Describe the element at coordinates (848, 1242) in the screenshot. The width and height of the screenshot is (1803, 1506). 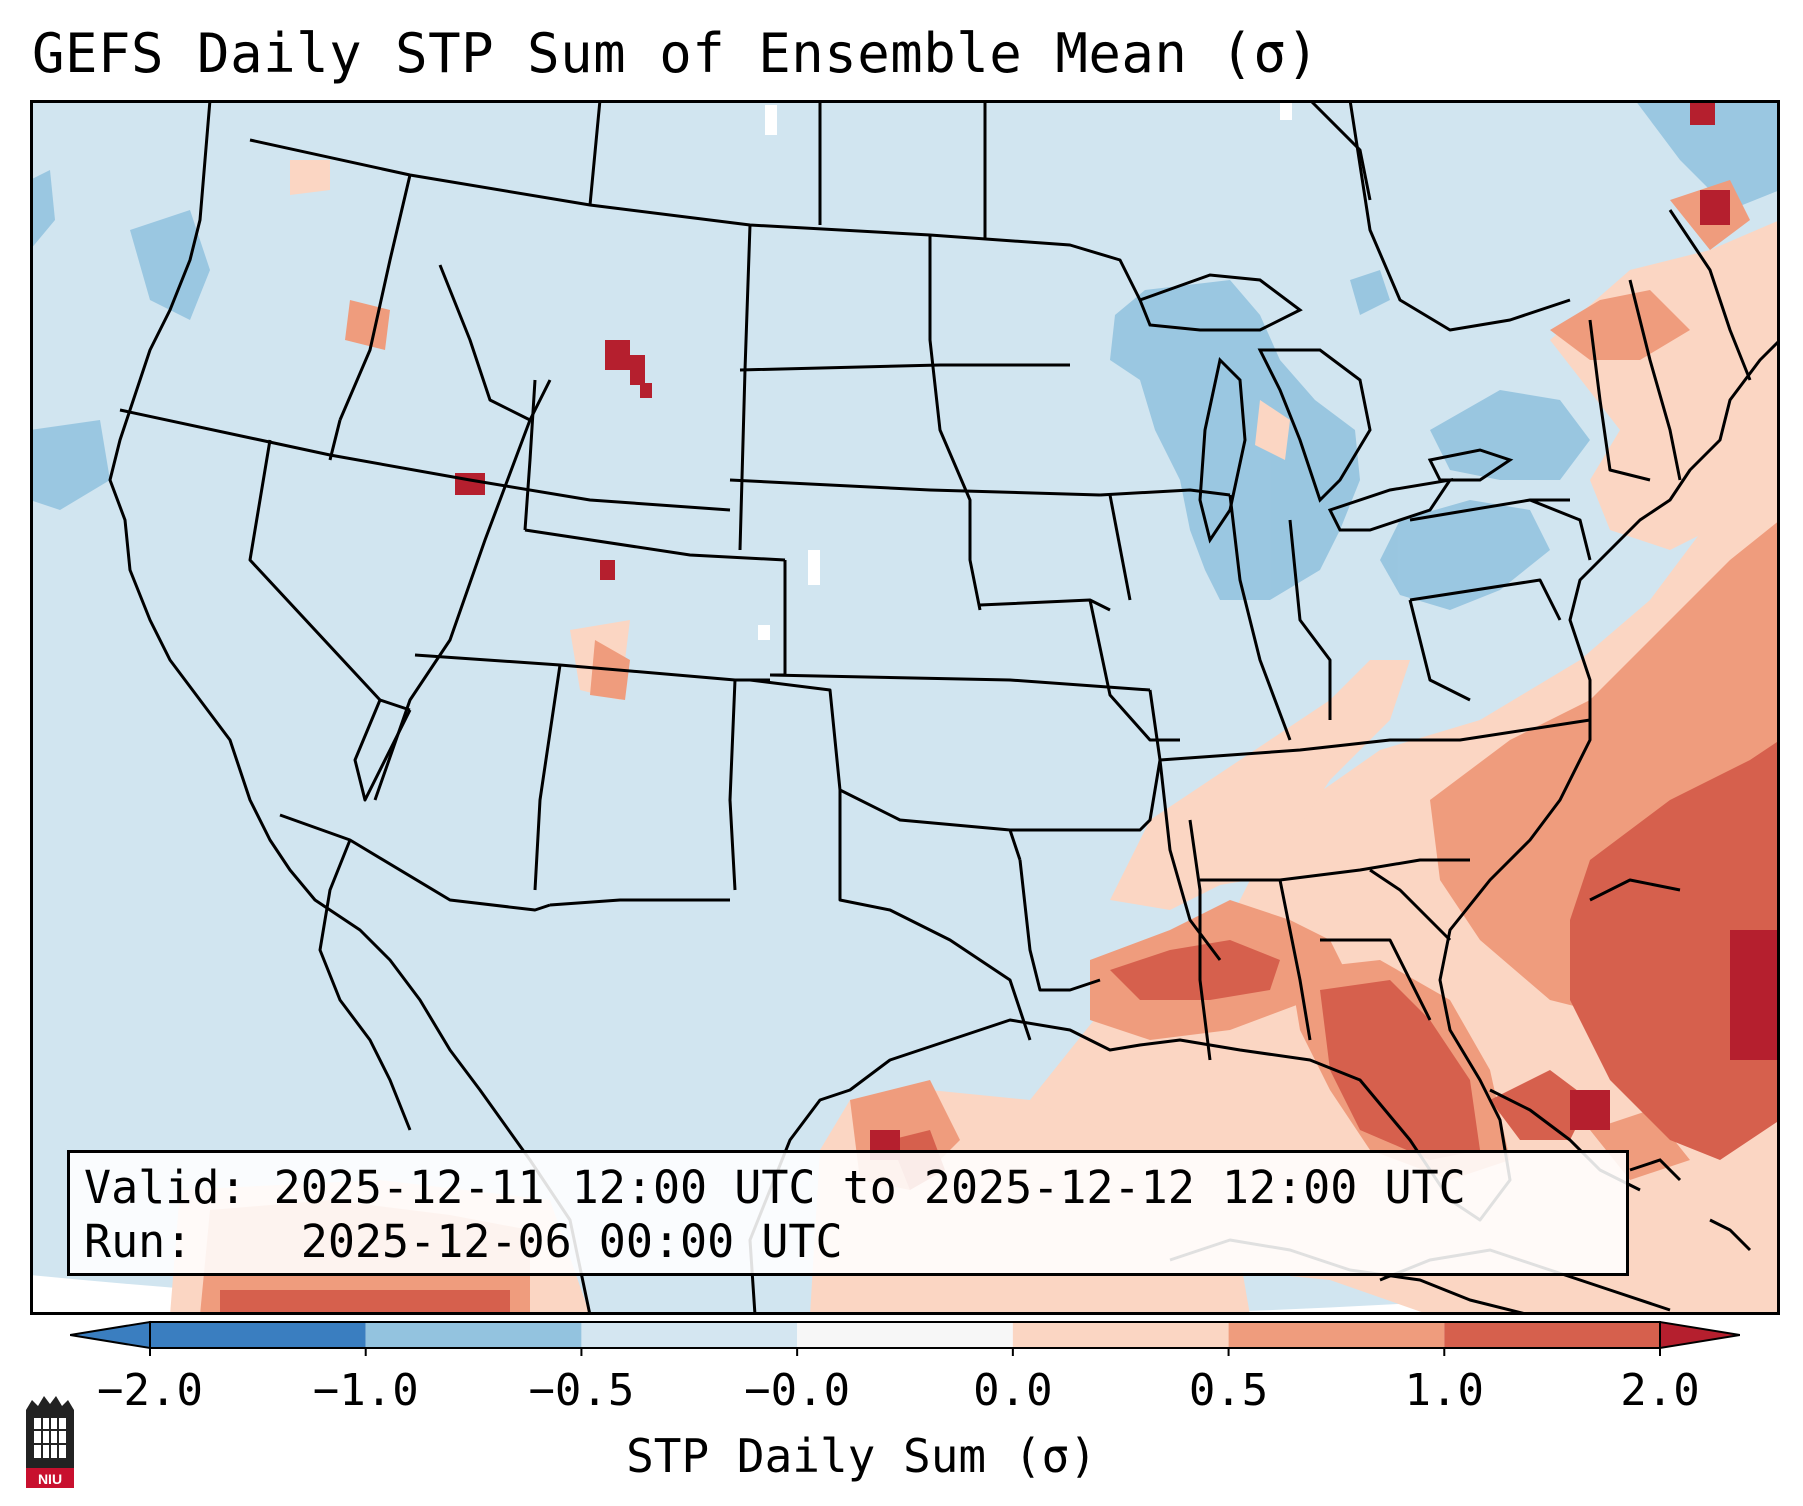
I see `run-row: Run: 2025-12-06 00:00 UTC` at that location.